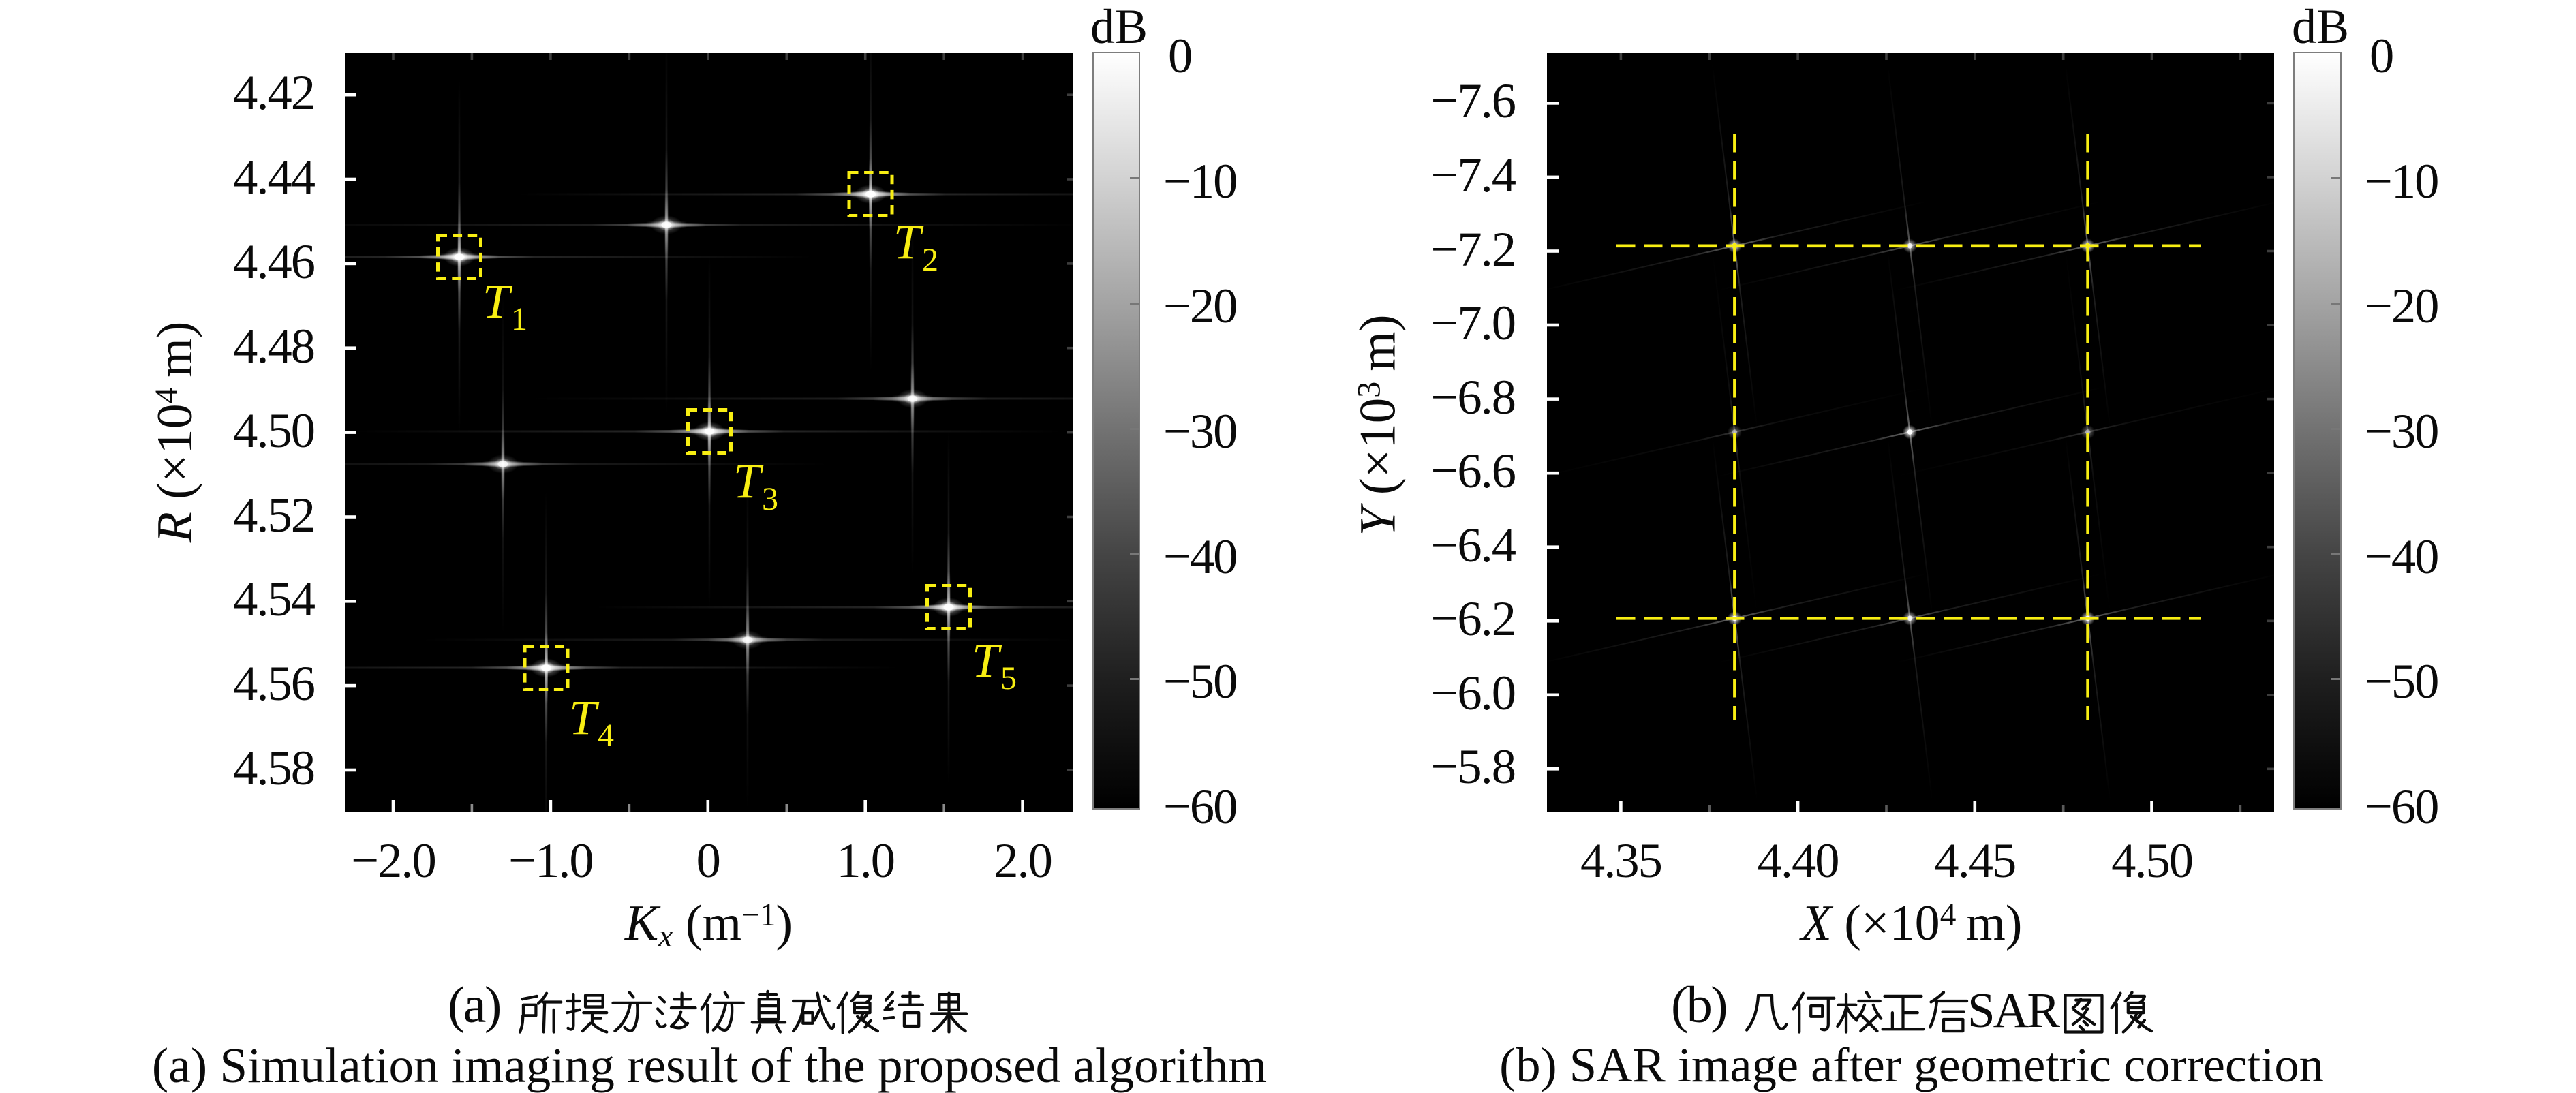  What do you see at coordinates (930, 260) in the screenshot?
I see `svg-text: 2` at bounding box center [930, 260].